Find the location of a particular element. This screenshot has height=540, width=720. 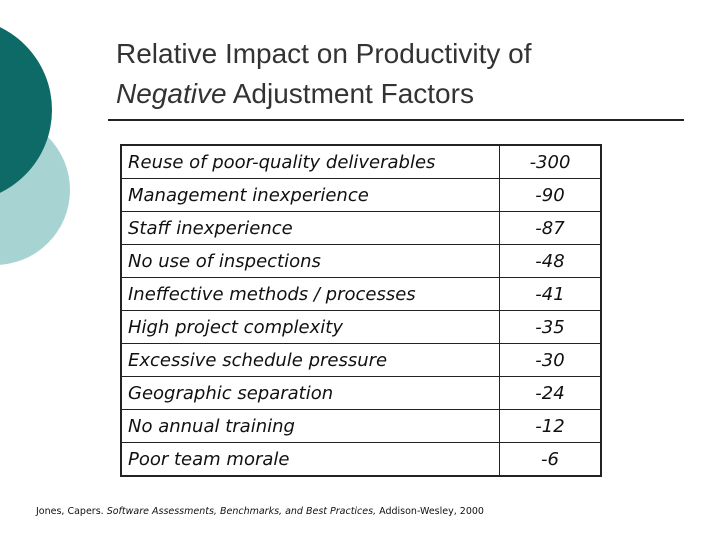

table-row: Excessive schedule pressure -30 is located at coordinates (361, 360).